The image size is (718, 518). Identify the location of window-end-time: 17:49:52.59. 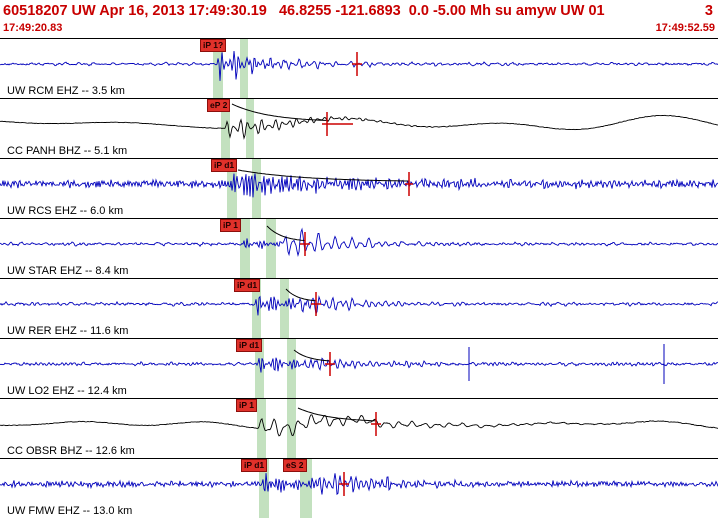
(685, 28).